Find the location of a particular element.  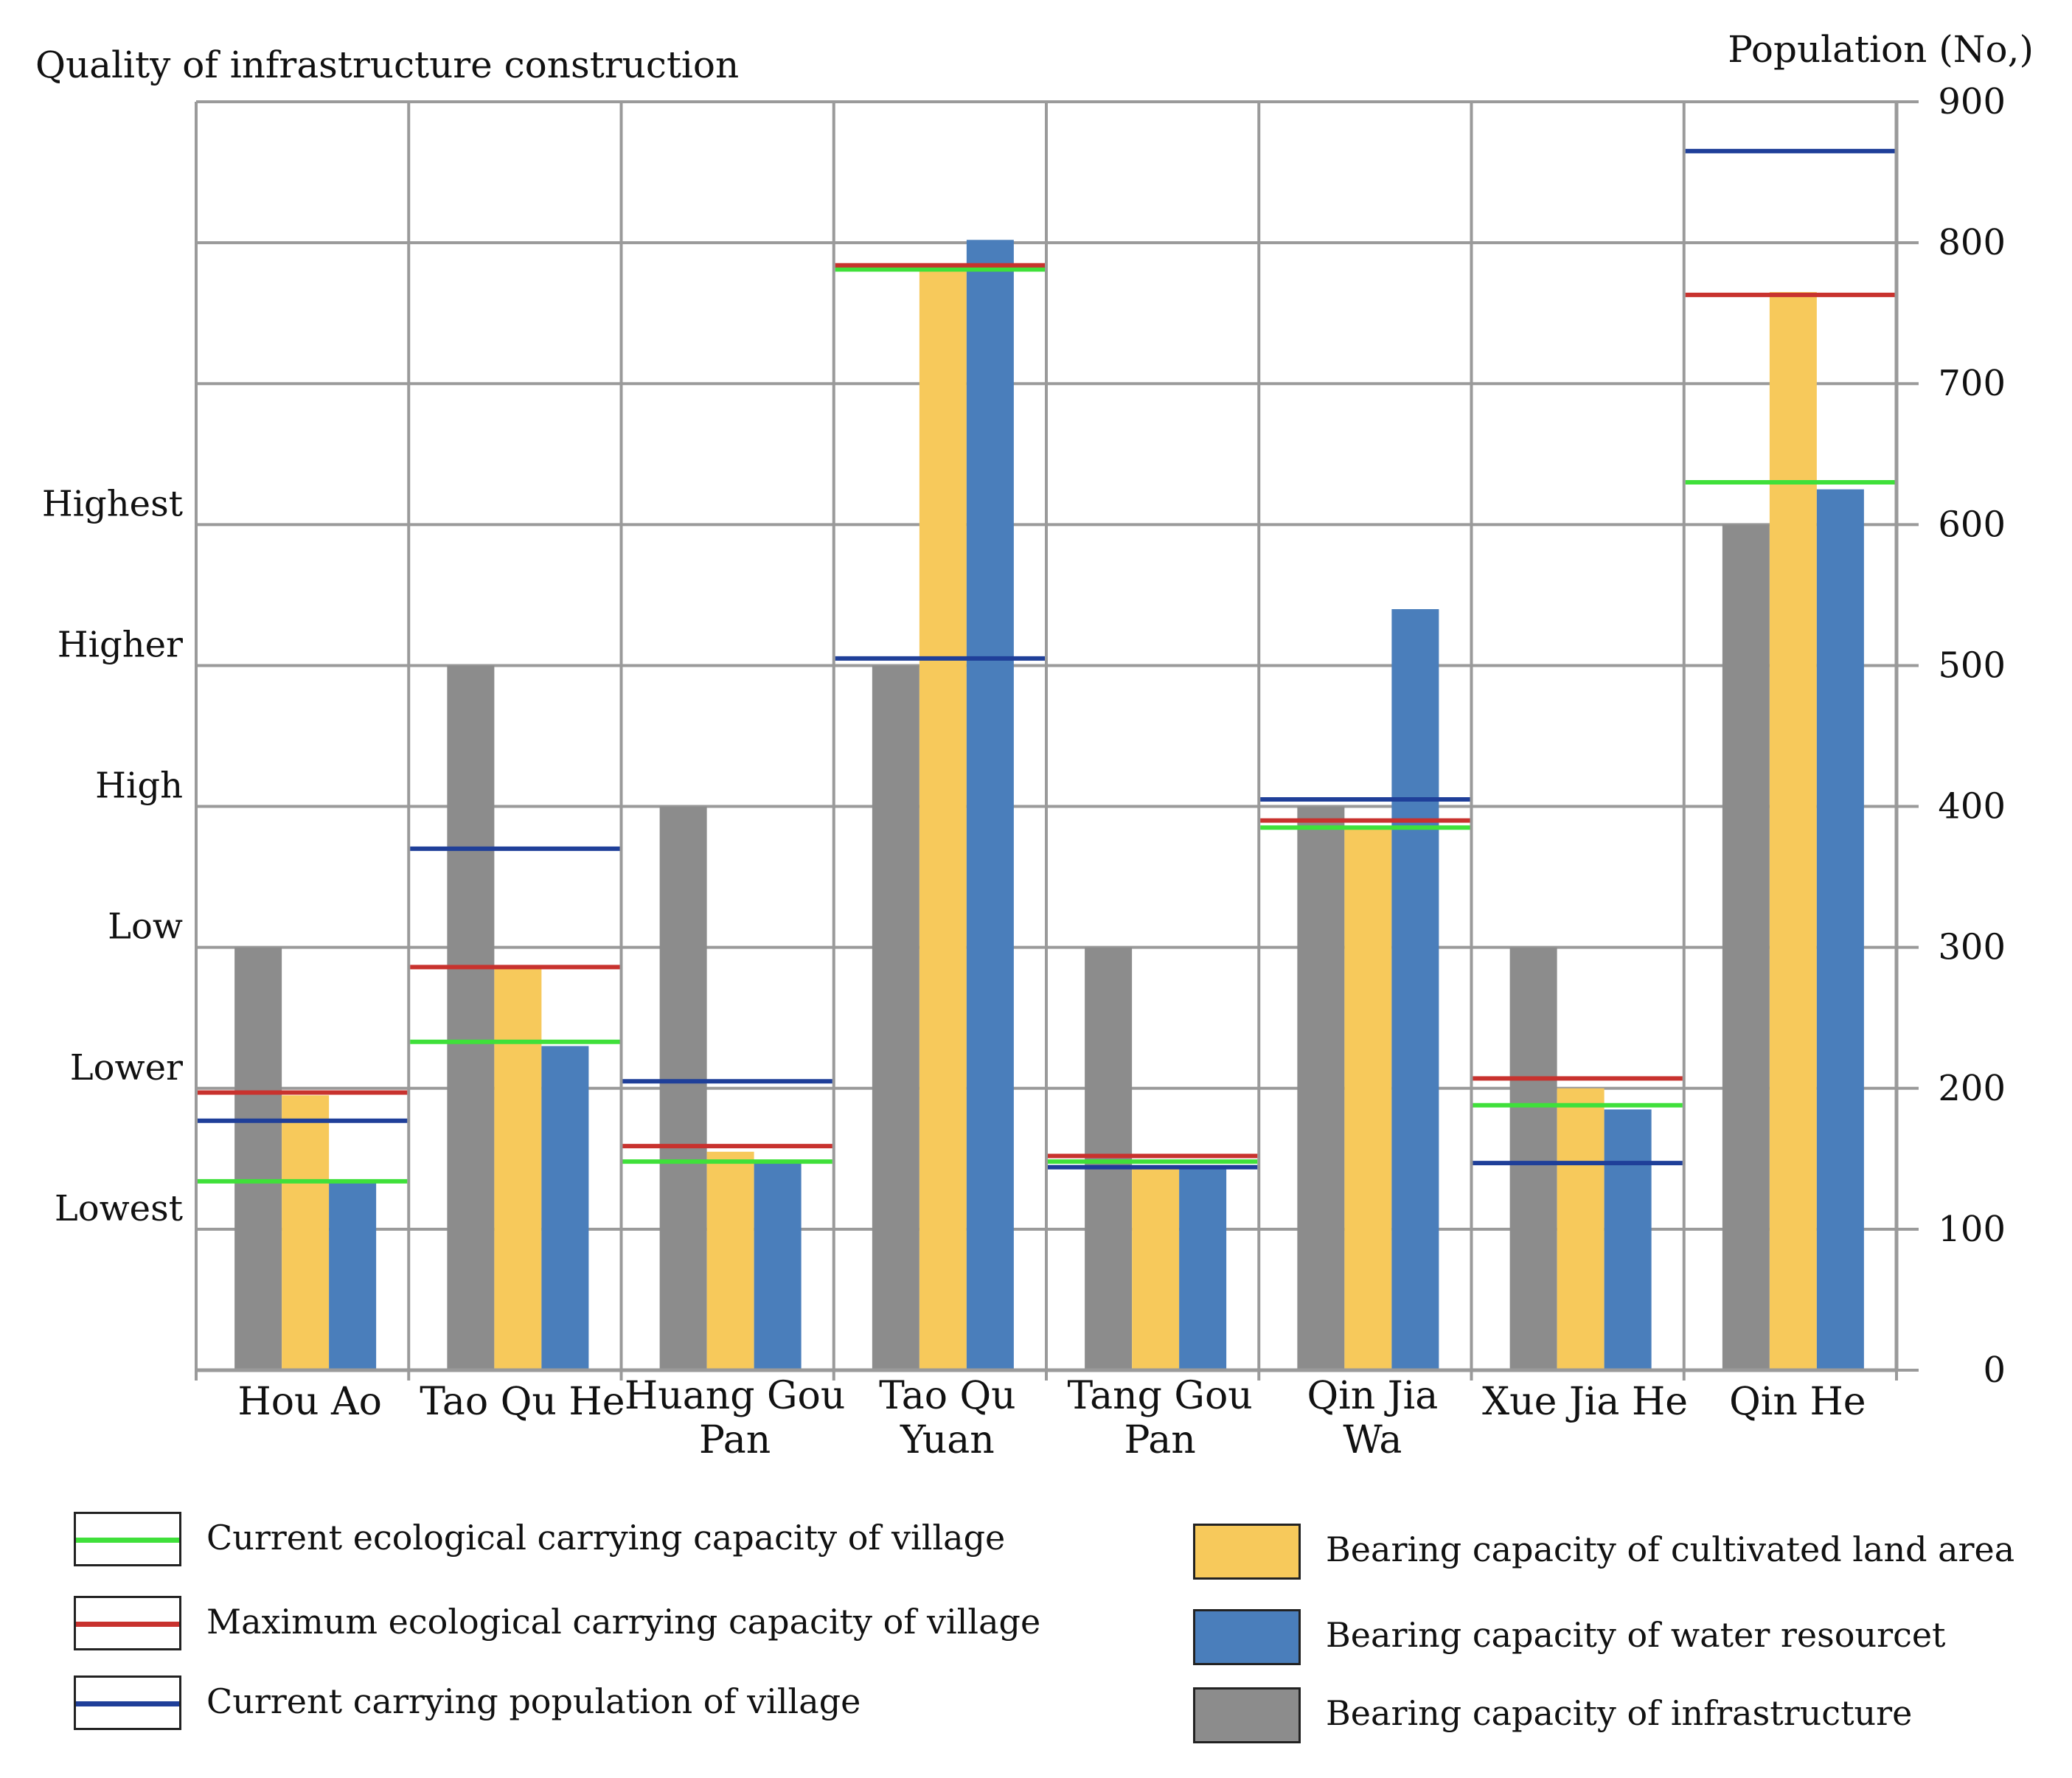

left-tick-label: Low is located at coordinates (145, 927).